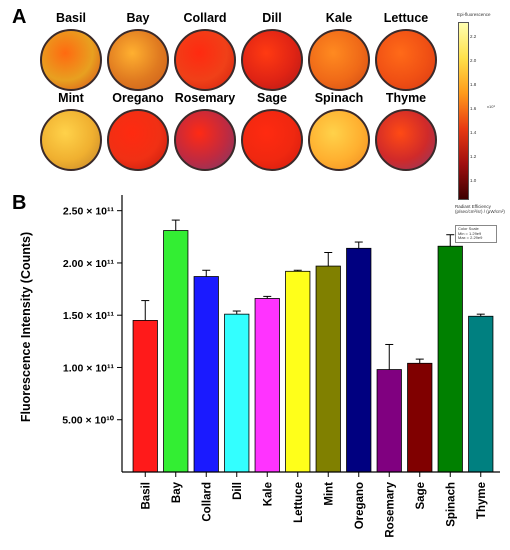 Image resolution: width=510 pixels, height=550 pixels. What do you see at coordinates (237, 393) in the screenshot?
I see `bar-dill` at bounding box center [237, 393].